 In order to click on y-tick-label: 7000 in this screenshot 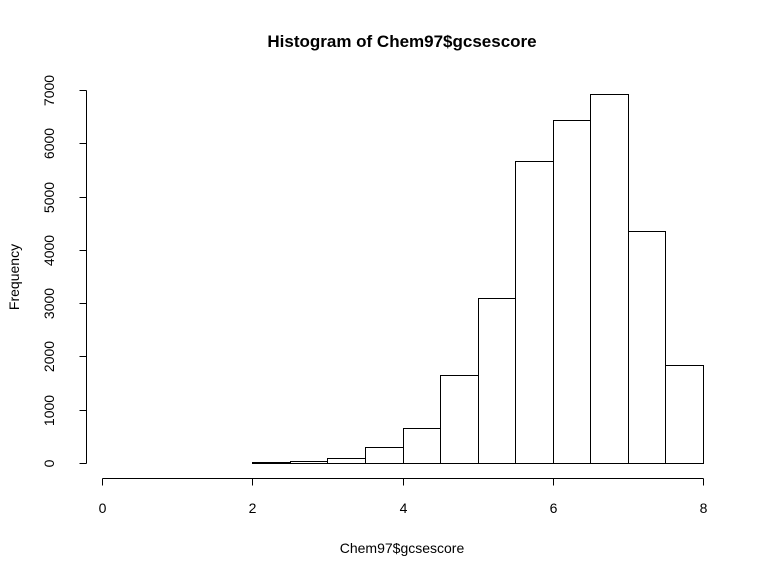, I will do `click(49, 90)`.